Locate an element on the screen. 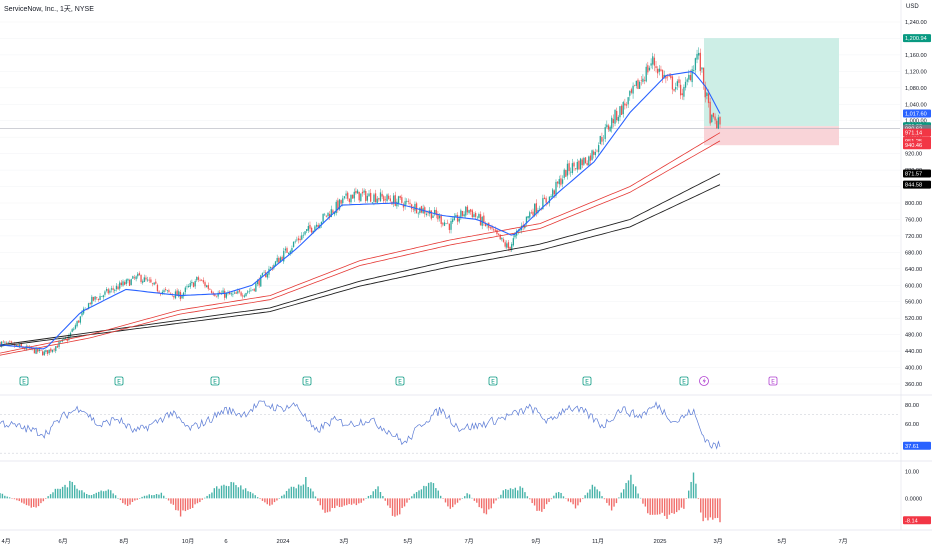  upcoming-earnings-marker is located at coordinates (773, 381).